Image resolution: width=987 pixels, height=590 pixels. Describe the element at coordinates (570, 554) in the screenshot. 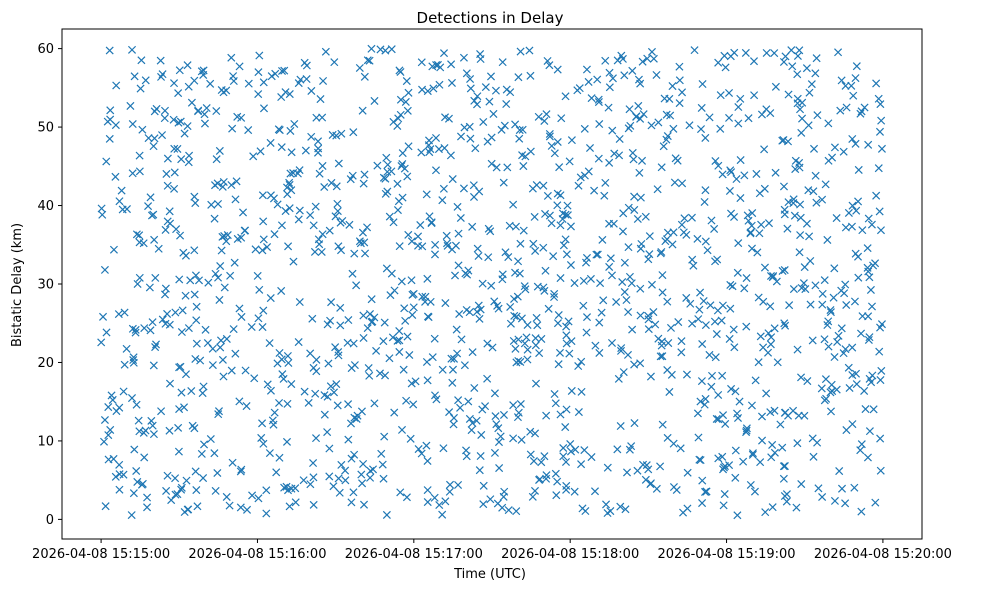

I see `x-tick-label: 2026-04-08 15:18:00` at that location.